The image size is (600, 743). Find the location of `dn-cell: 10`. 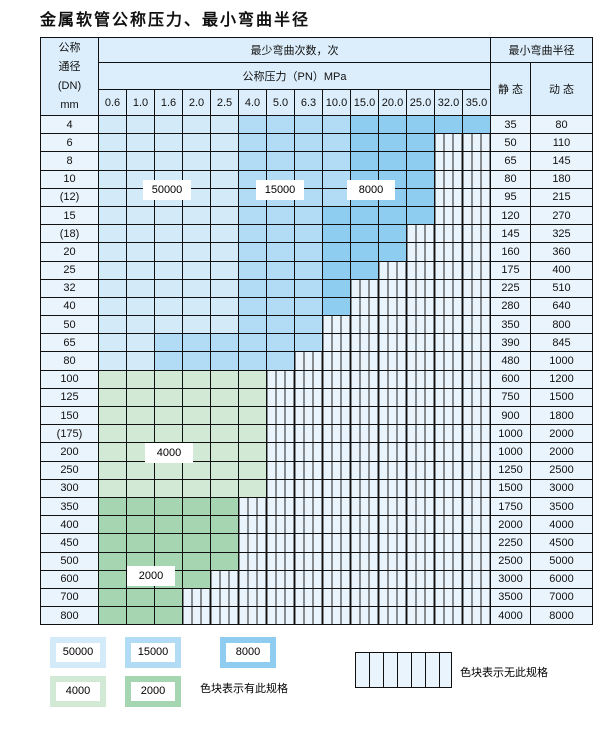

dn-cell: 10 is located at coordinates (69, 179).